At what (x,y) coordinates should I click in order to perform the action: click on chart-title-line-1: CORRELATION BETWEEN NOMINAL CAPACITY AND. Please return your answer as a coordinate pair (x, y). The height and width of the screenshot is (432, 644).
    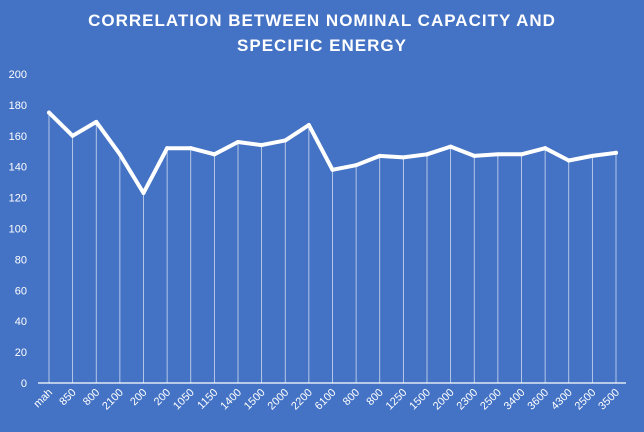
    Looking at the image, I should click on (322, 20).